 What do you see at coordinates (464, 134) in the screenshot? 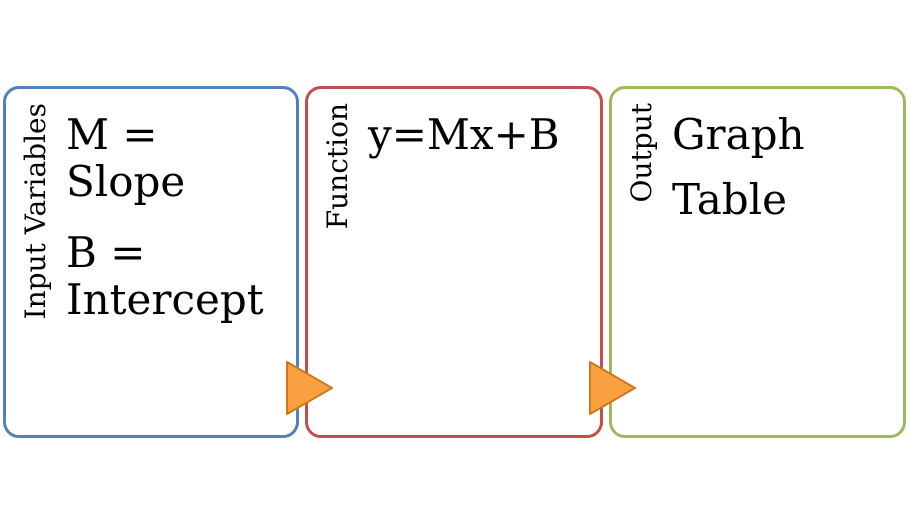
I see `equation-item: y=Mx+B` at bounding box center [464, 134].